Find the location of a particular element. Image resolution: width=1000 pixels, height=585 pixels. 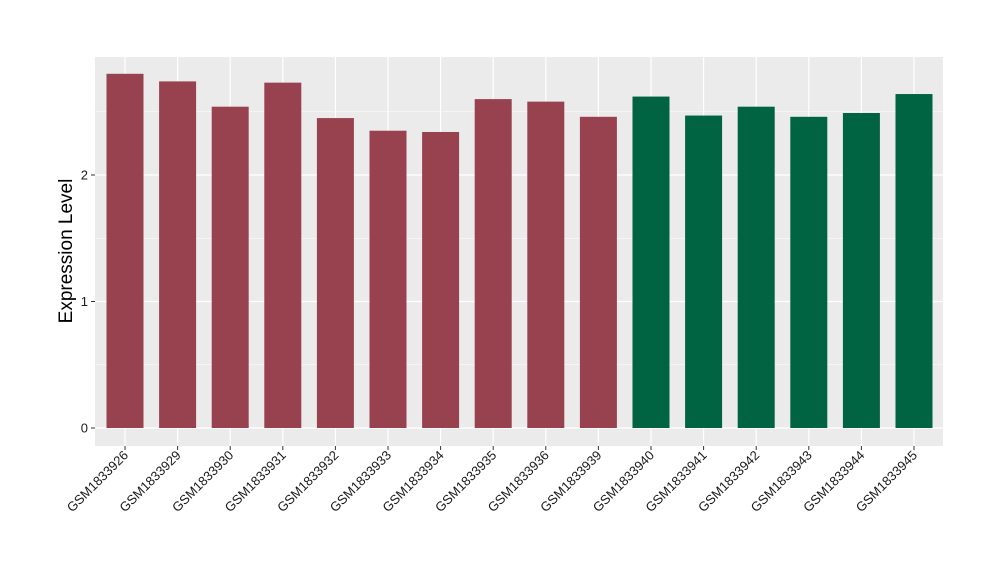

bar-gsm1833942 is located at coordinates (756, 267).